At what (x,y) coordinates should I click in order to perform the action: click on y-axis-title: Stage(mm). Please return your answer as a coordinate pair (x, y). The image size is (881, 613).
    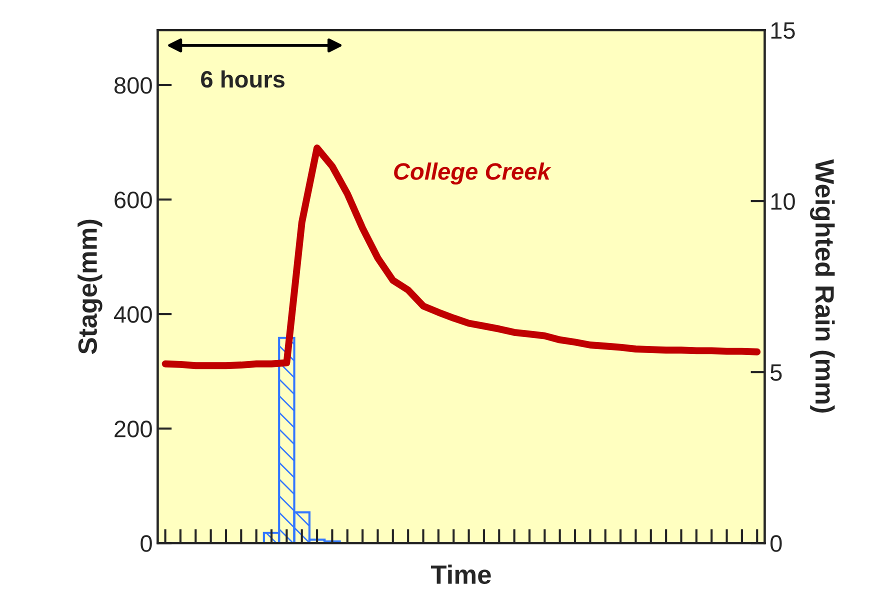
    Looking at the image, I should click on (90, 287).